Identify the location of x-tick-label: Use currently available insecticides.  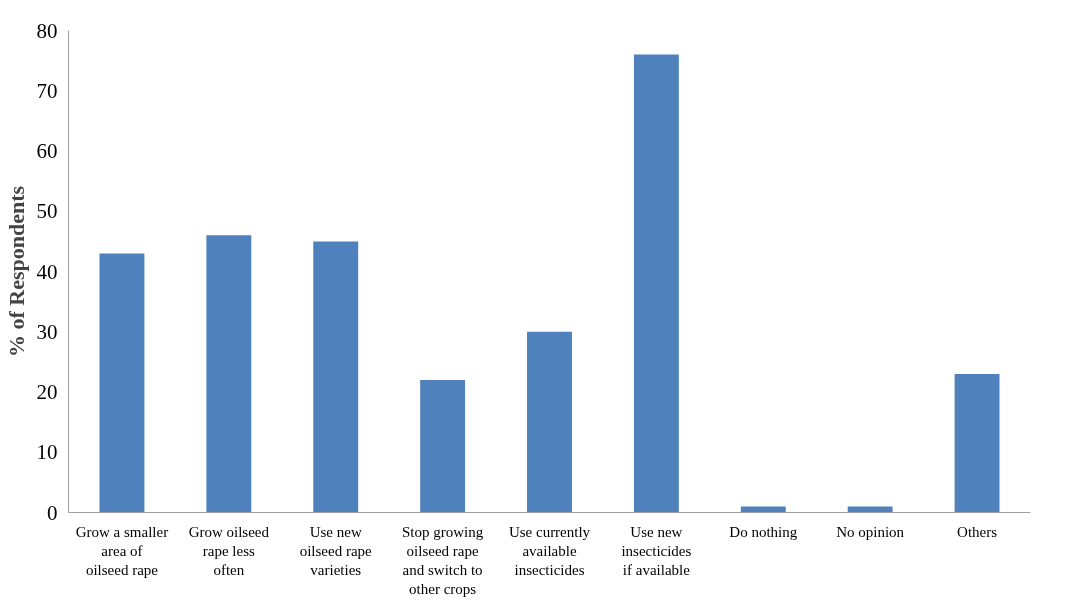
(549, 550).